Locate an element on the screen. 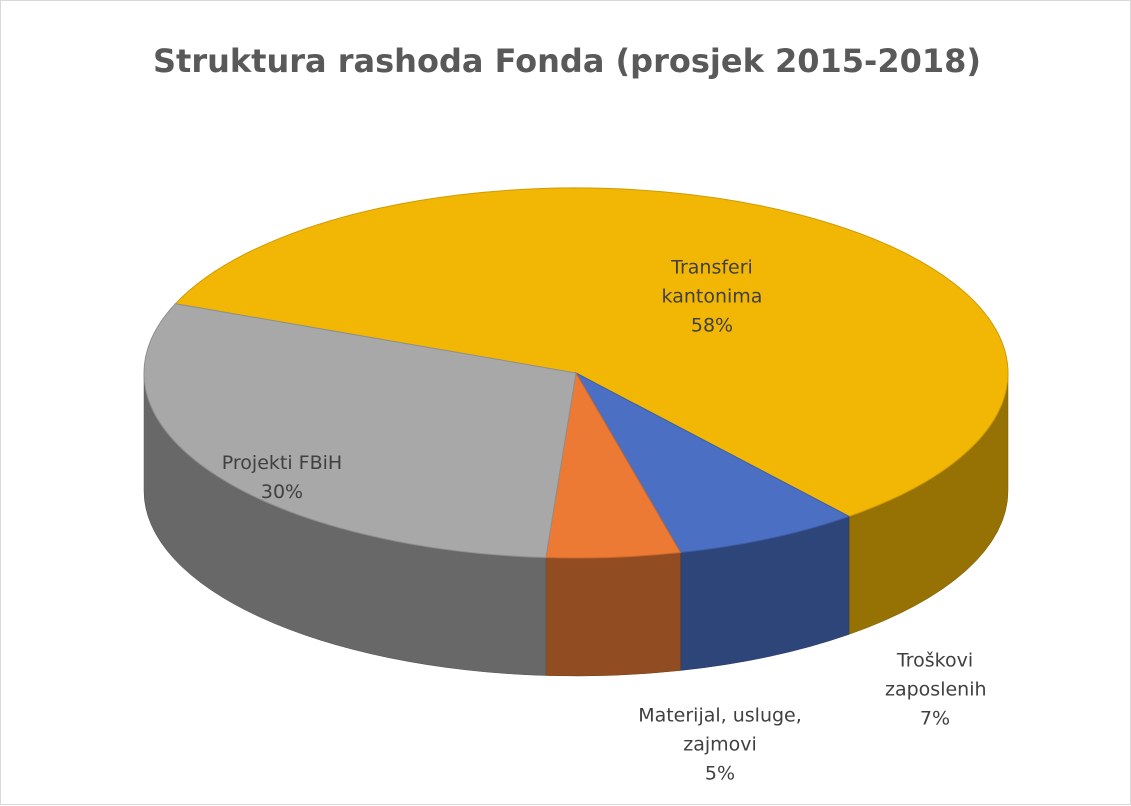 This screenshot has height=806, width=1131. slice-name: Materijal, usluge, zajmovi is located at coordinates (720, 730).